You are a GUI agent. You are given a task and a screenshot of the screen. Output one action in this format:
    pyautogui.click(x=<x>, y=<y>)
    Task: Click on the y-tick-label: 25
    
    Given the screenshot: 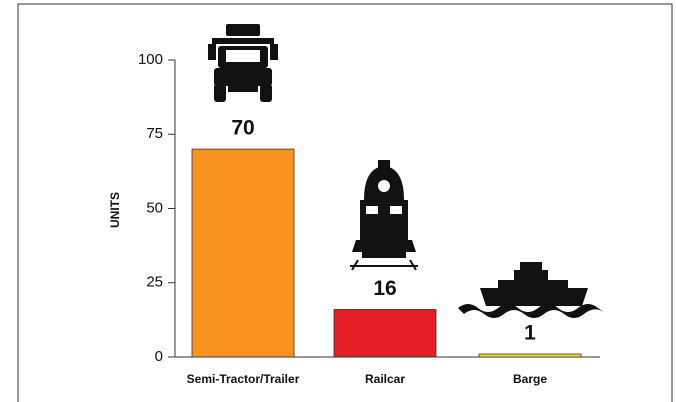 What is the action you would take?
    pyautogui.click(x=154, y=282)
    